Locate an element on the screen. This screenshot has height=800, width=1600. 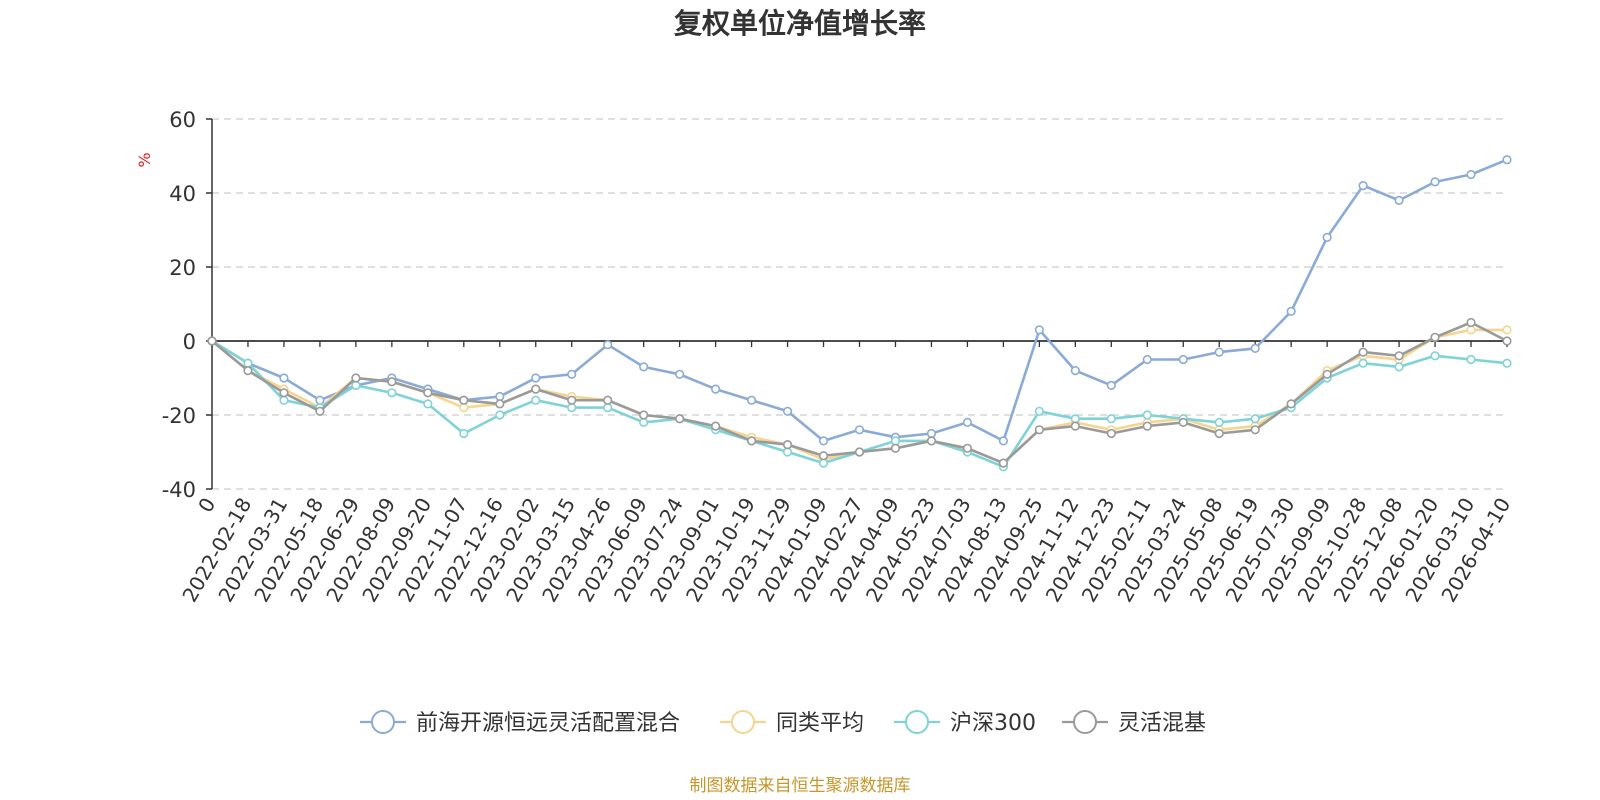
chart-title: 复权单位净值增长率 is located at coordinates (800, 23).